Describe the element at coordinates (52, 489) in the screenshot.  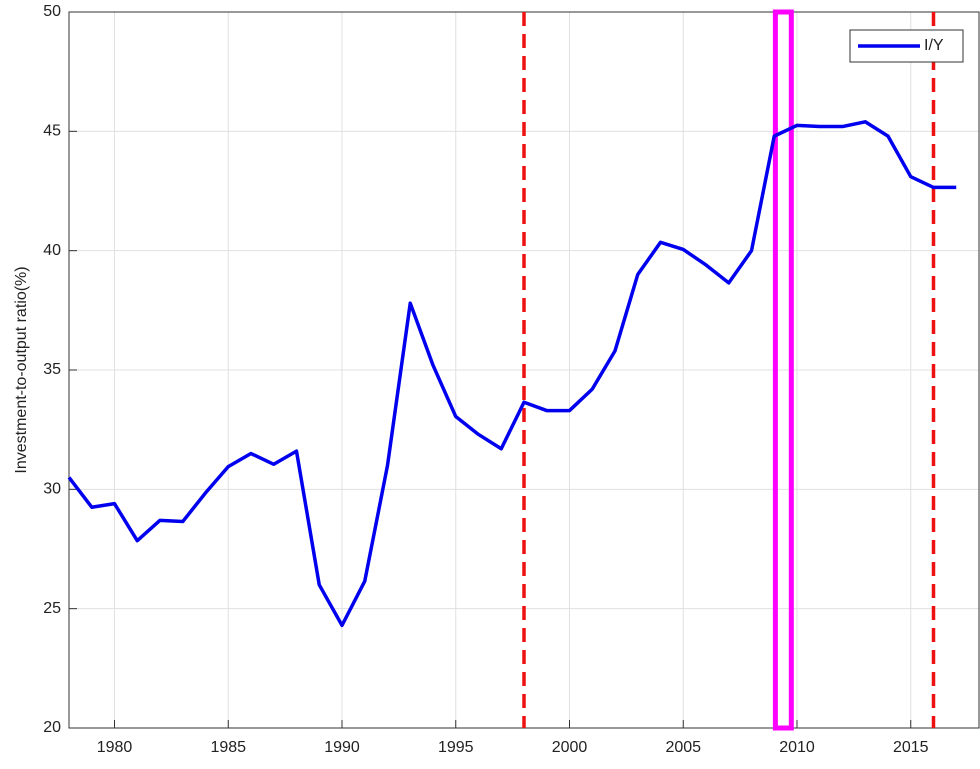
I see `y-tick-label: 30` at that location.